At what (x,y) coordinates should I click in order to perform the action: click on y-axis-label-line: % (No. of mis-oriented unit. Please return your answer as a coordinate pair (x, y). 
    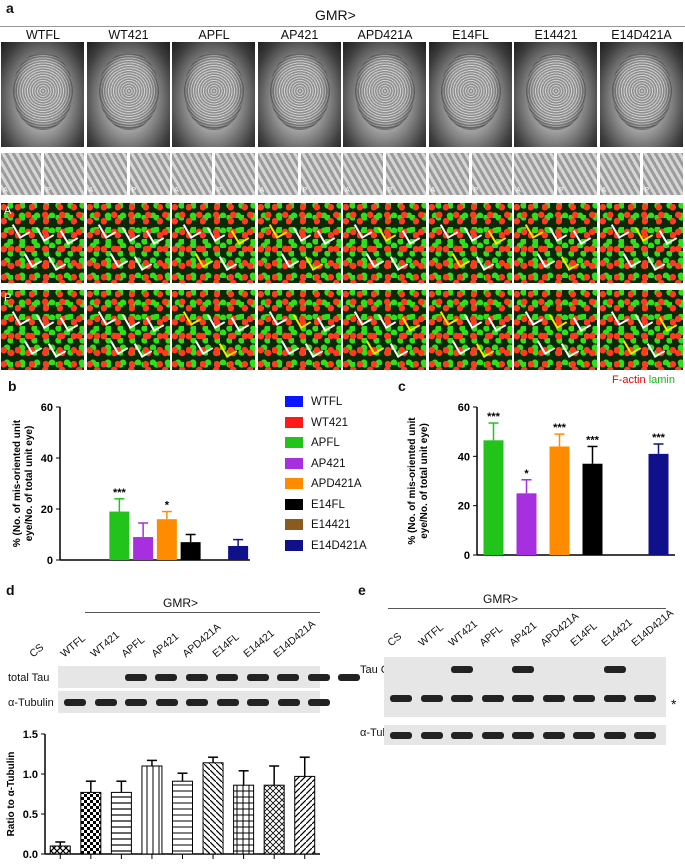
    Looking at the image, I should click on (17, 483).